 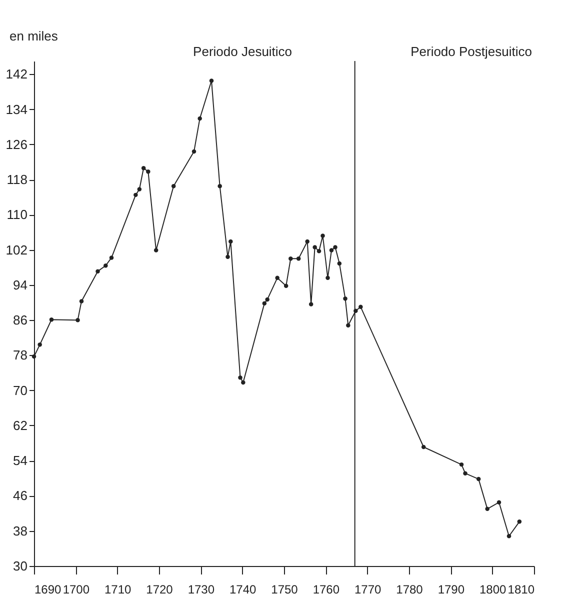 I want to click on x-tick-label: 1700, so click(x=76, y=589).